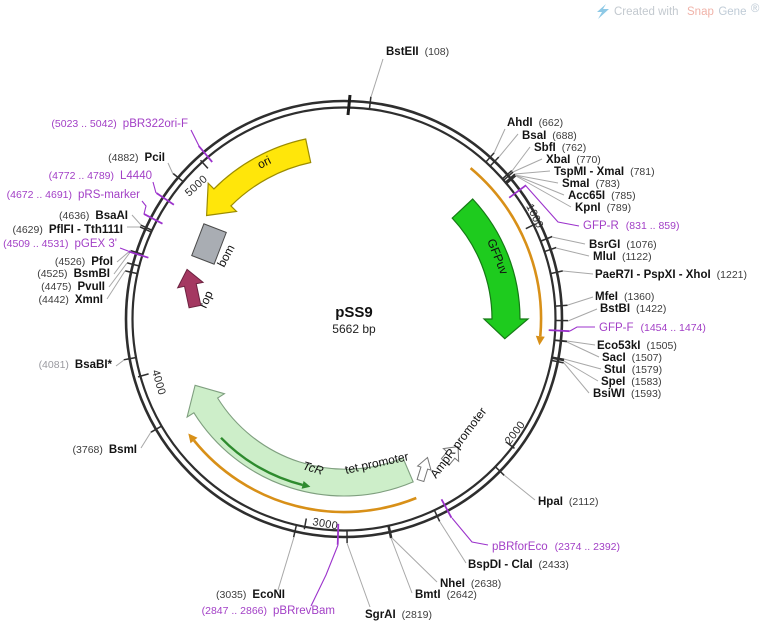 This screenshot has height=623, width=760. What do you see at coordinates (264, 162) in the screenshot?
I see `feature-ori-label: ori` at bounding box center [264, 162].